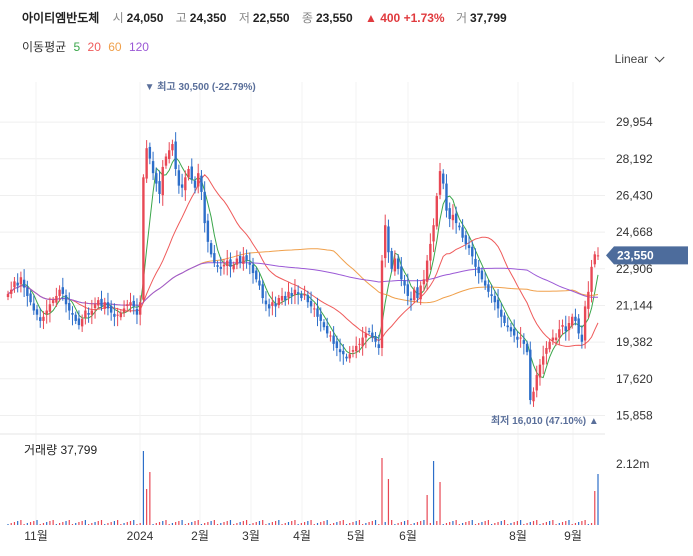 This screenshot has width=693, height=556. What do you see at coordinates (640, 59) in the screenshot?
I see `scale-mode-dropdown: Linear` at bounding box center [640, 59].